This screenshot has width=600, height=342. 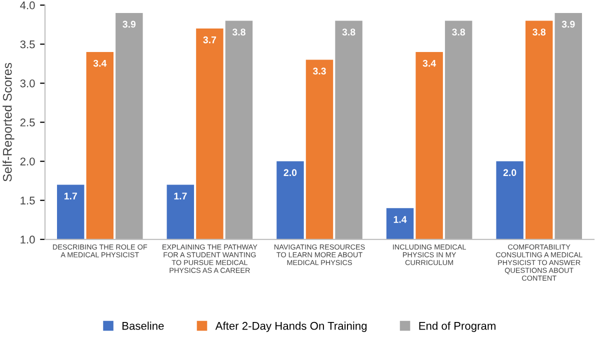 I want to click on data-label: 3.3, so click(x=319, y=71).